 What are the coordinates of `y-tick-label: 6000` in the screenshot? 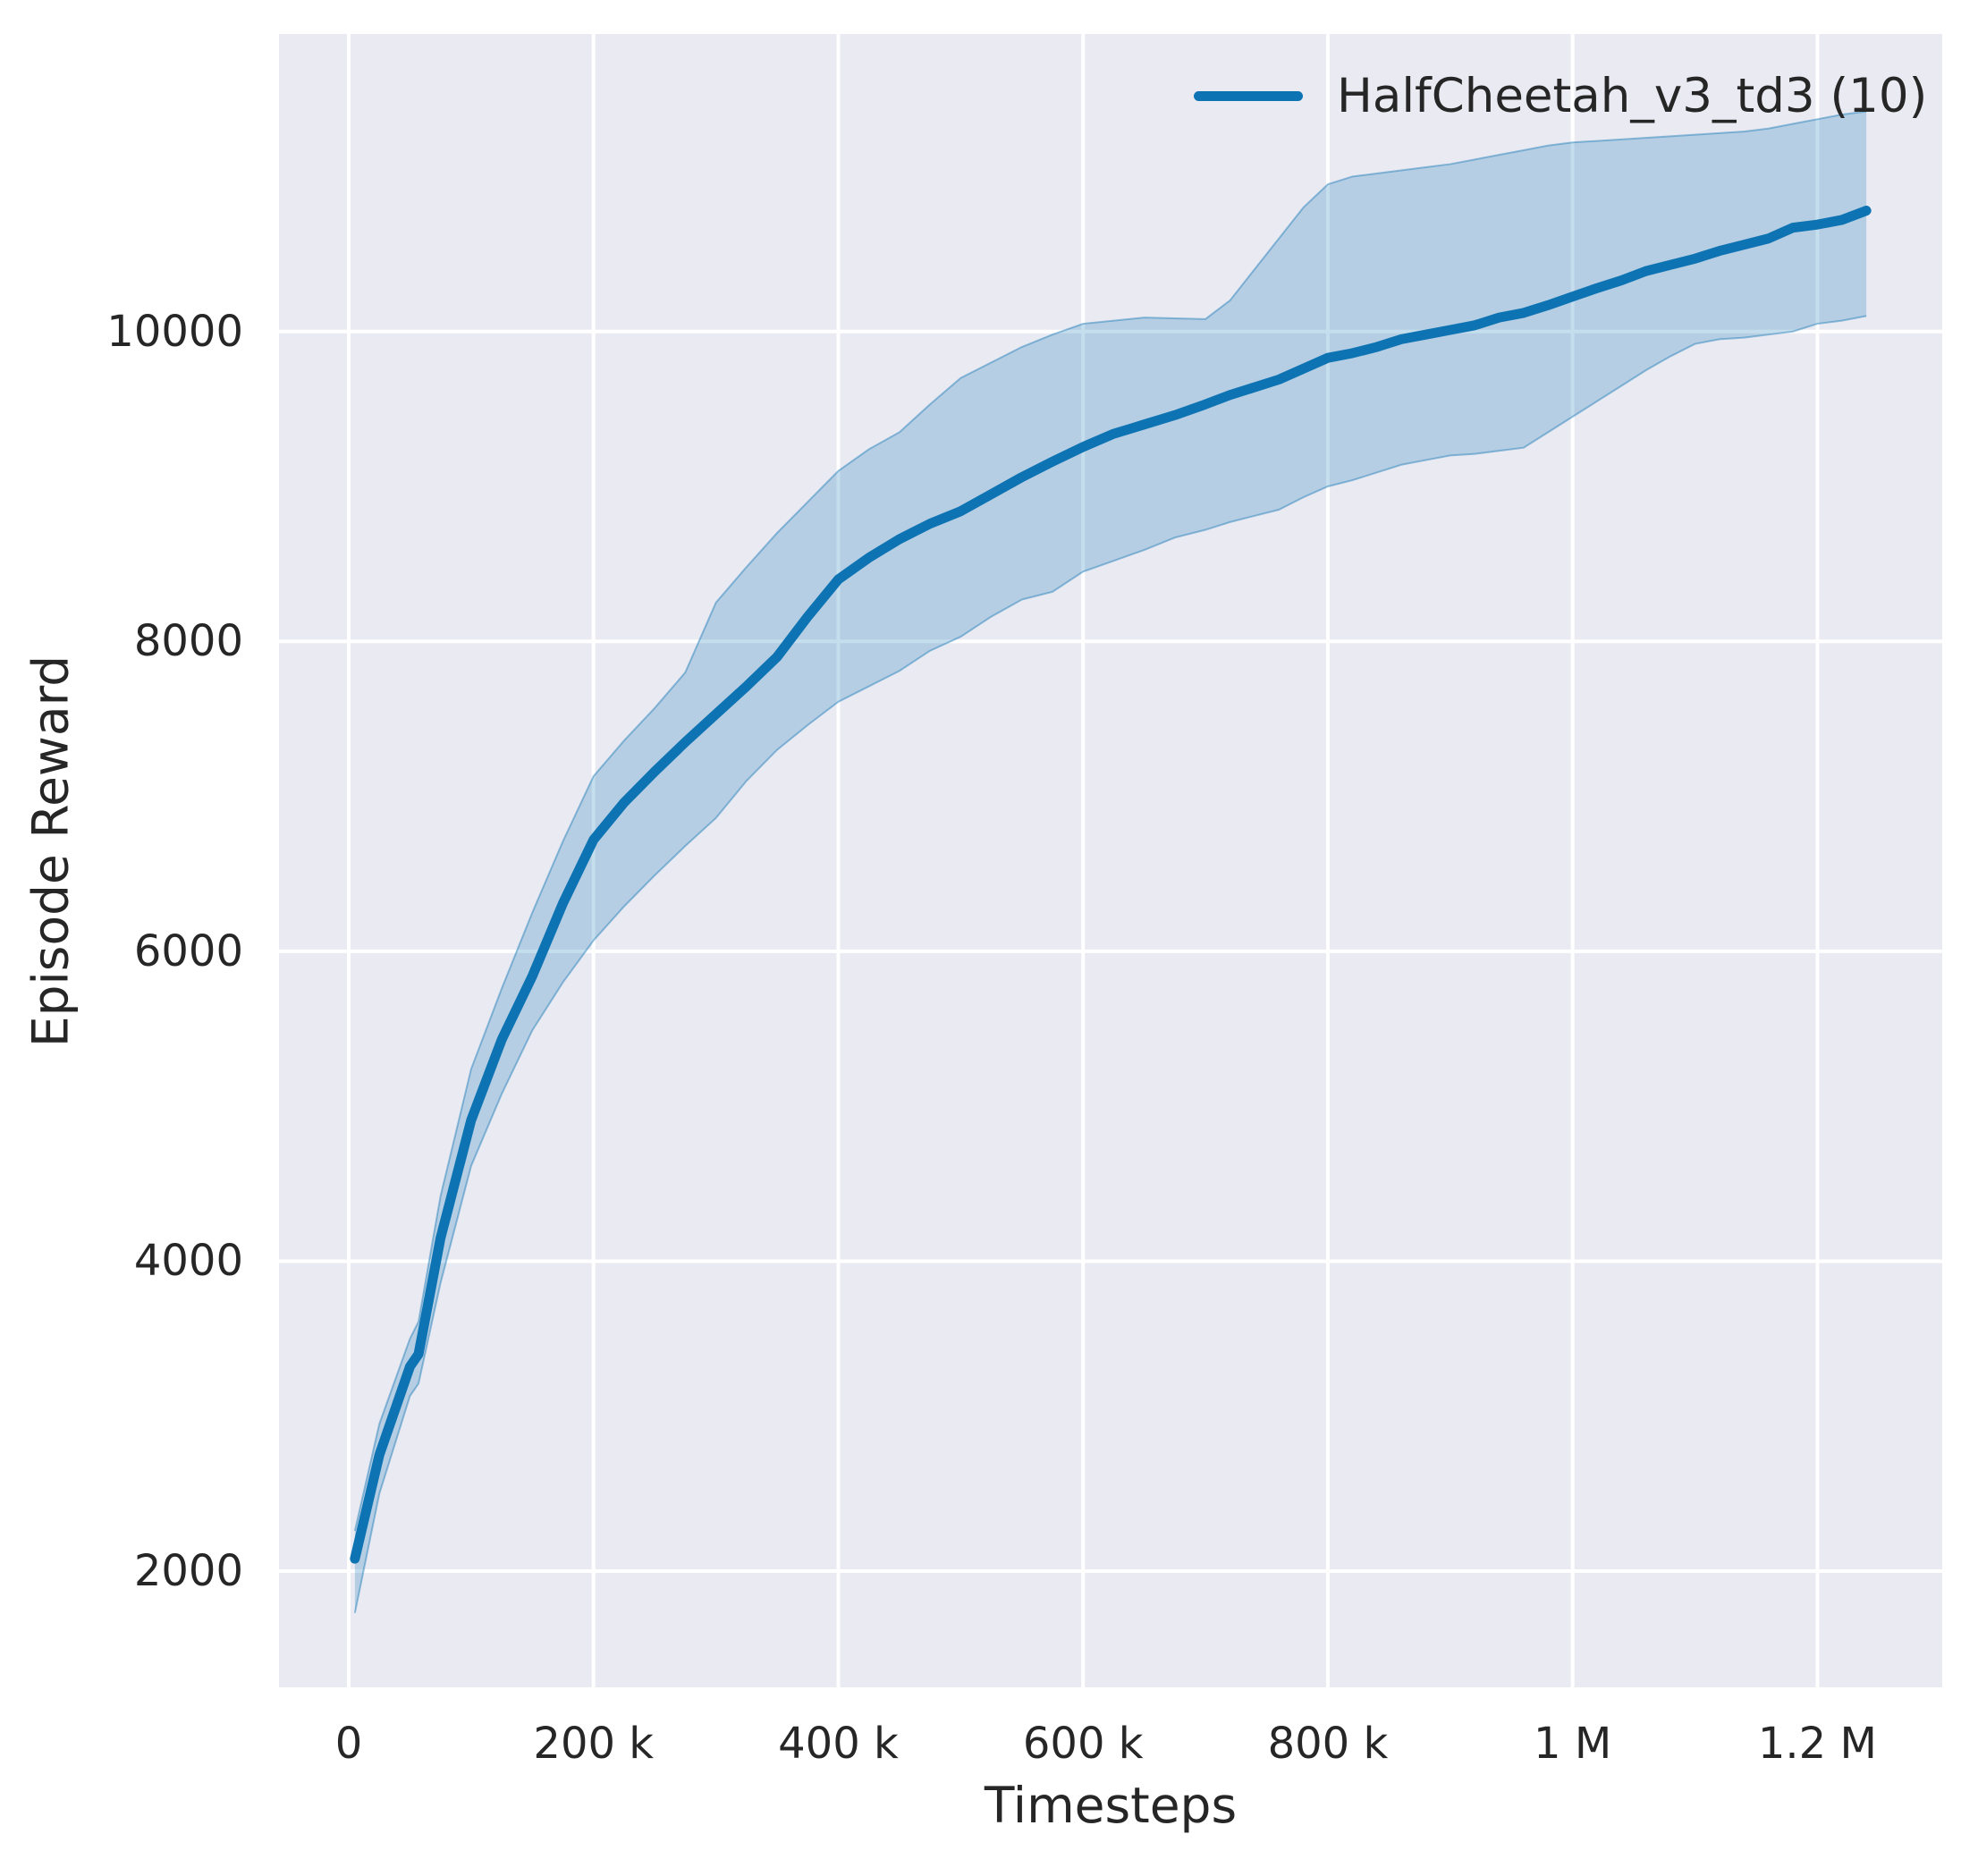 It's located at (188, 950).